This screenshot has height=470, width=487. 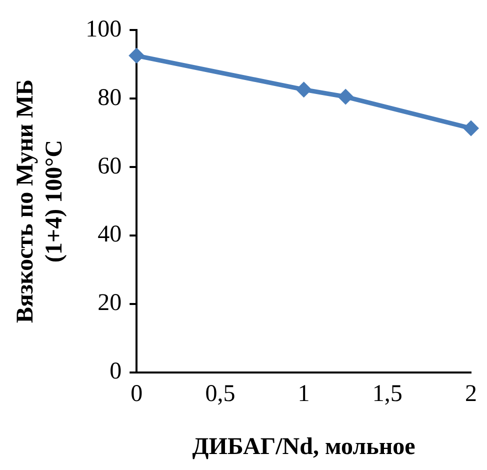 I want to click on y-tick-label: 0, so click(x=116, y=371).